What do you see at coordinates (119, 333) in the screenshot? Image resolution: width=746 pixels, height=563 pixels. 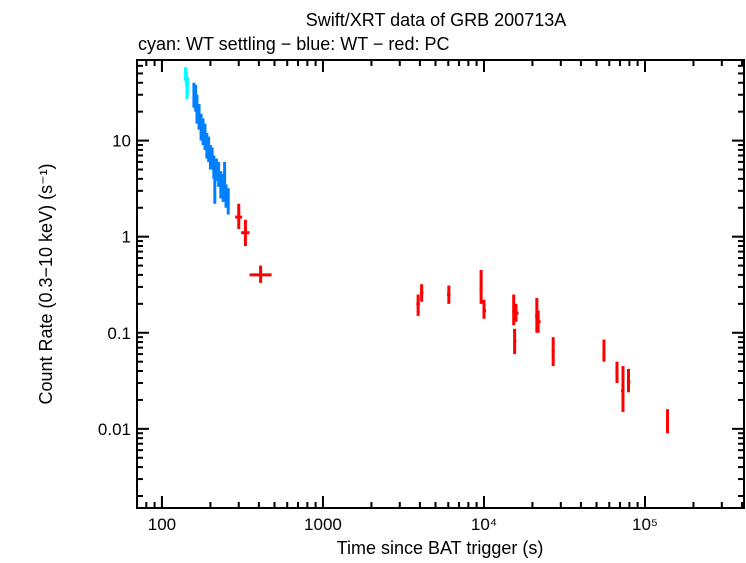 I see `y-tick-label: 0.1` at bounding box center [119, 333].